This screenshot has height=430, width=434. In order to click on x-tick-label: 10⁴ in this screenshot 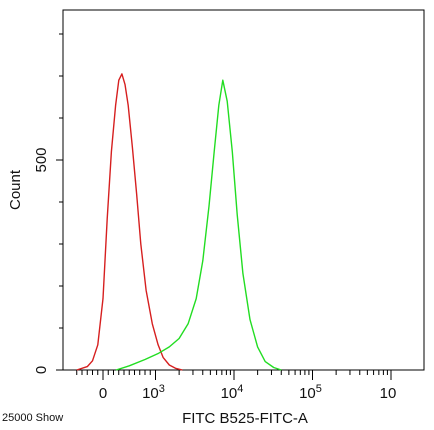, I will do `click(232, 392)`.